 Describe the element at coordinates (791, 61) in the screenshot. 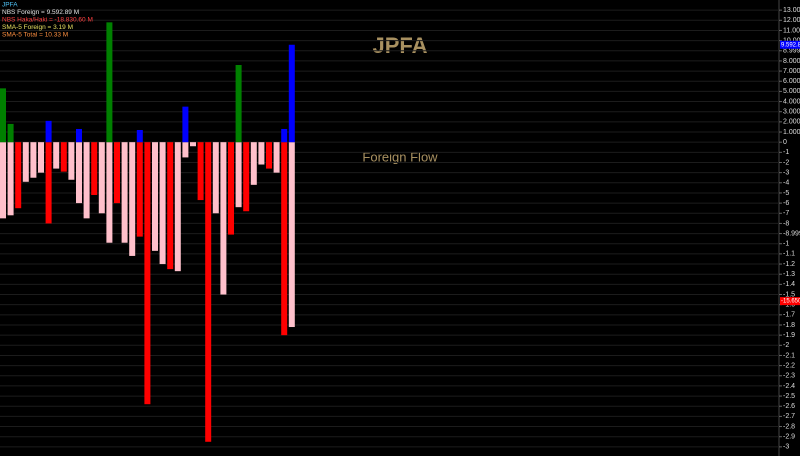

I see `y-tick-label: 8.000M` at that location.